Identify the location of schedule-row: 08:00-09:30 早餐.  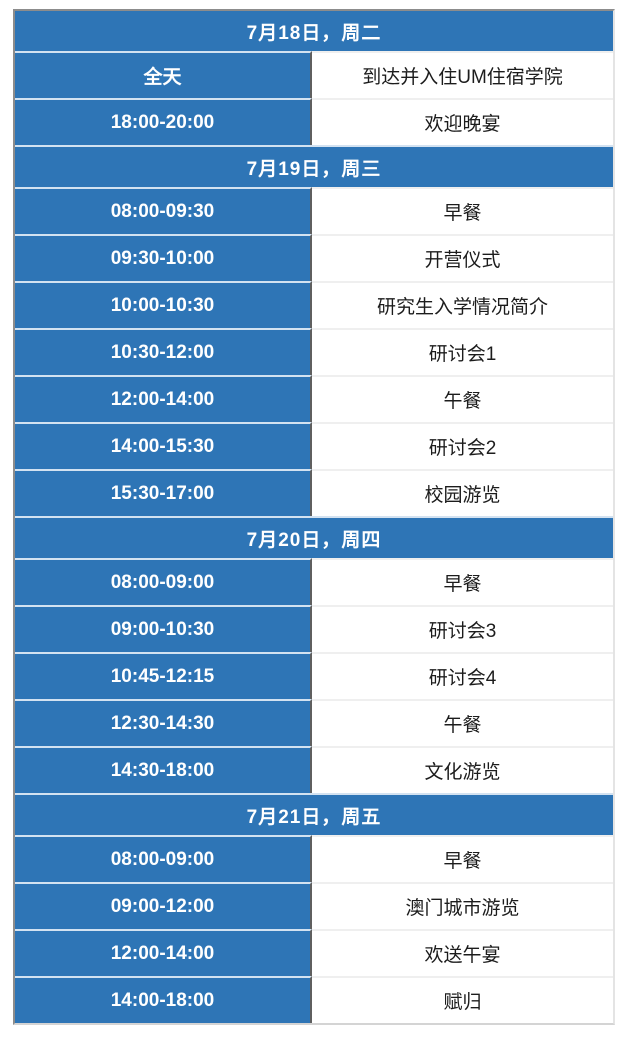
(314, 210).